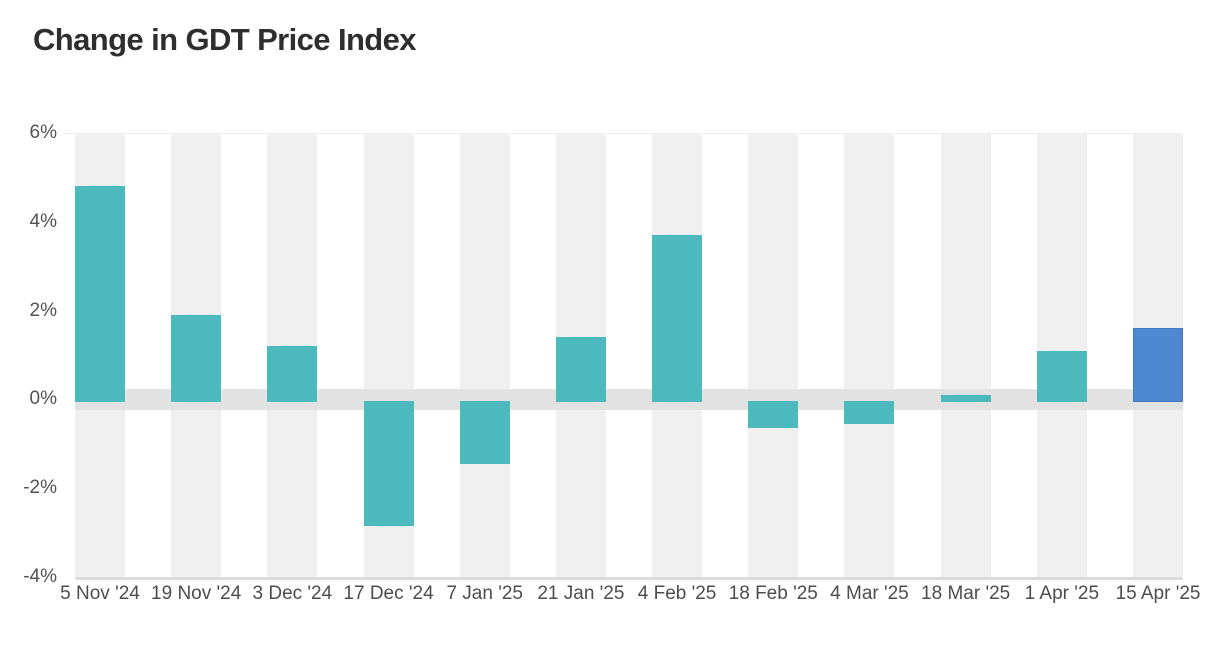 This screenshot has width=1224, height=670. Describe the element at coordinates (40, 488) in the screenshot. I see `y-axis-tick-label: -2%` at that location.